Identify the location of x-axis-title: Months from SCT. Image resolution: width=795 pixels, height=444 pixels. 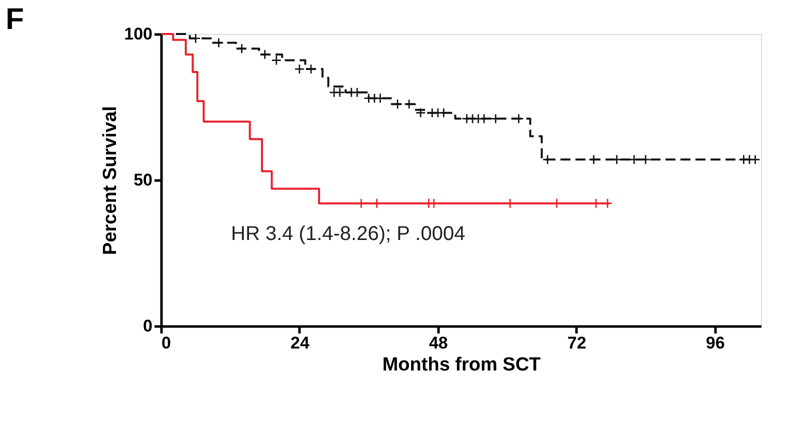
(462, 365).